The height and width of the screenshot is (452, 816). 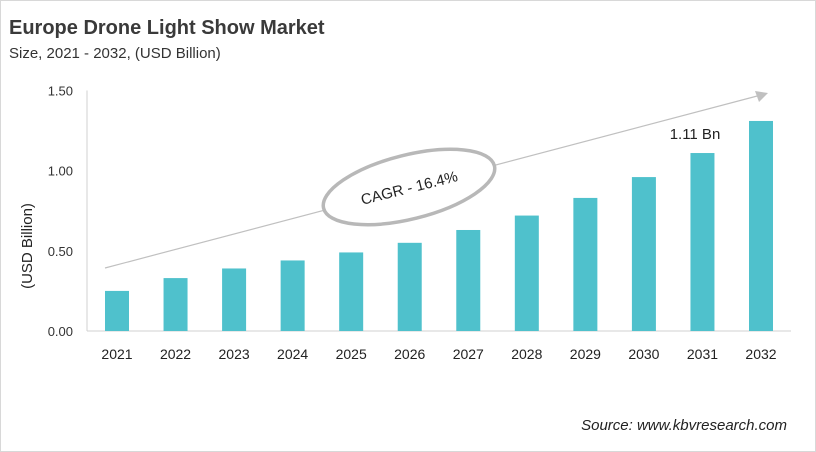 What do you see at coordinates (117, 310) in the screenshot?
I see `bar-2021` at bounding box center [117, 310].